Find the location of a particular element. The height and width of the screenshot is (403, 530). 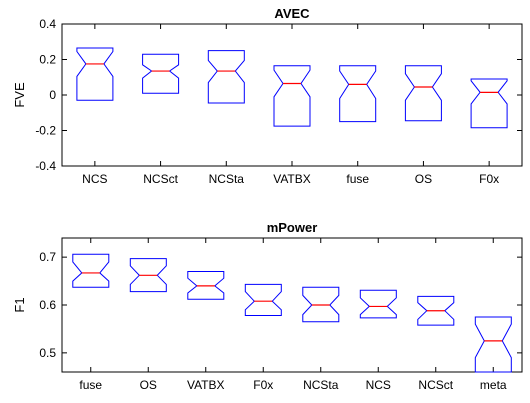

y-tick-label: 0.5 is located at coordinates (47, 353).